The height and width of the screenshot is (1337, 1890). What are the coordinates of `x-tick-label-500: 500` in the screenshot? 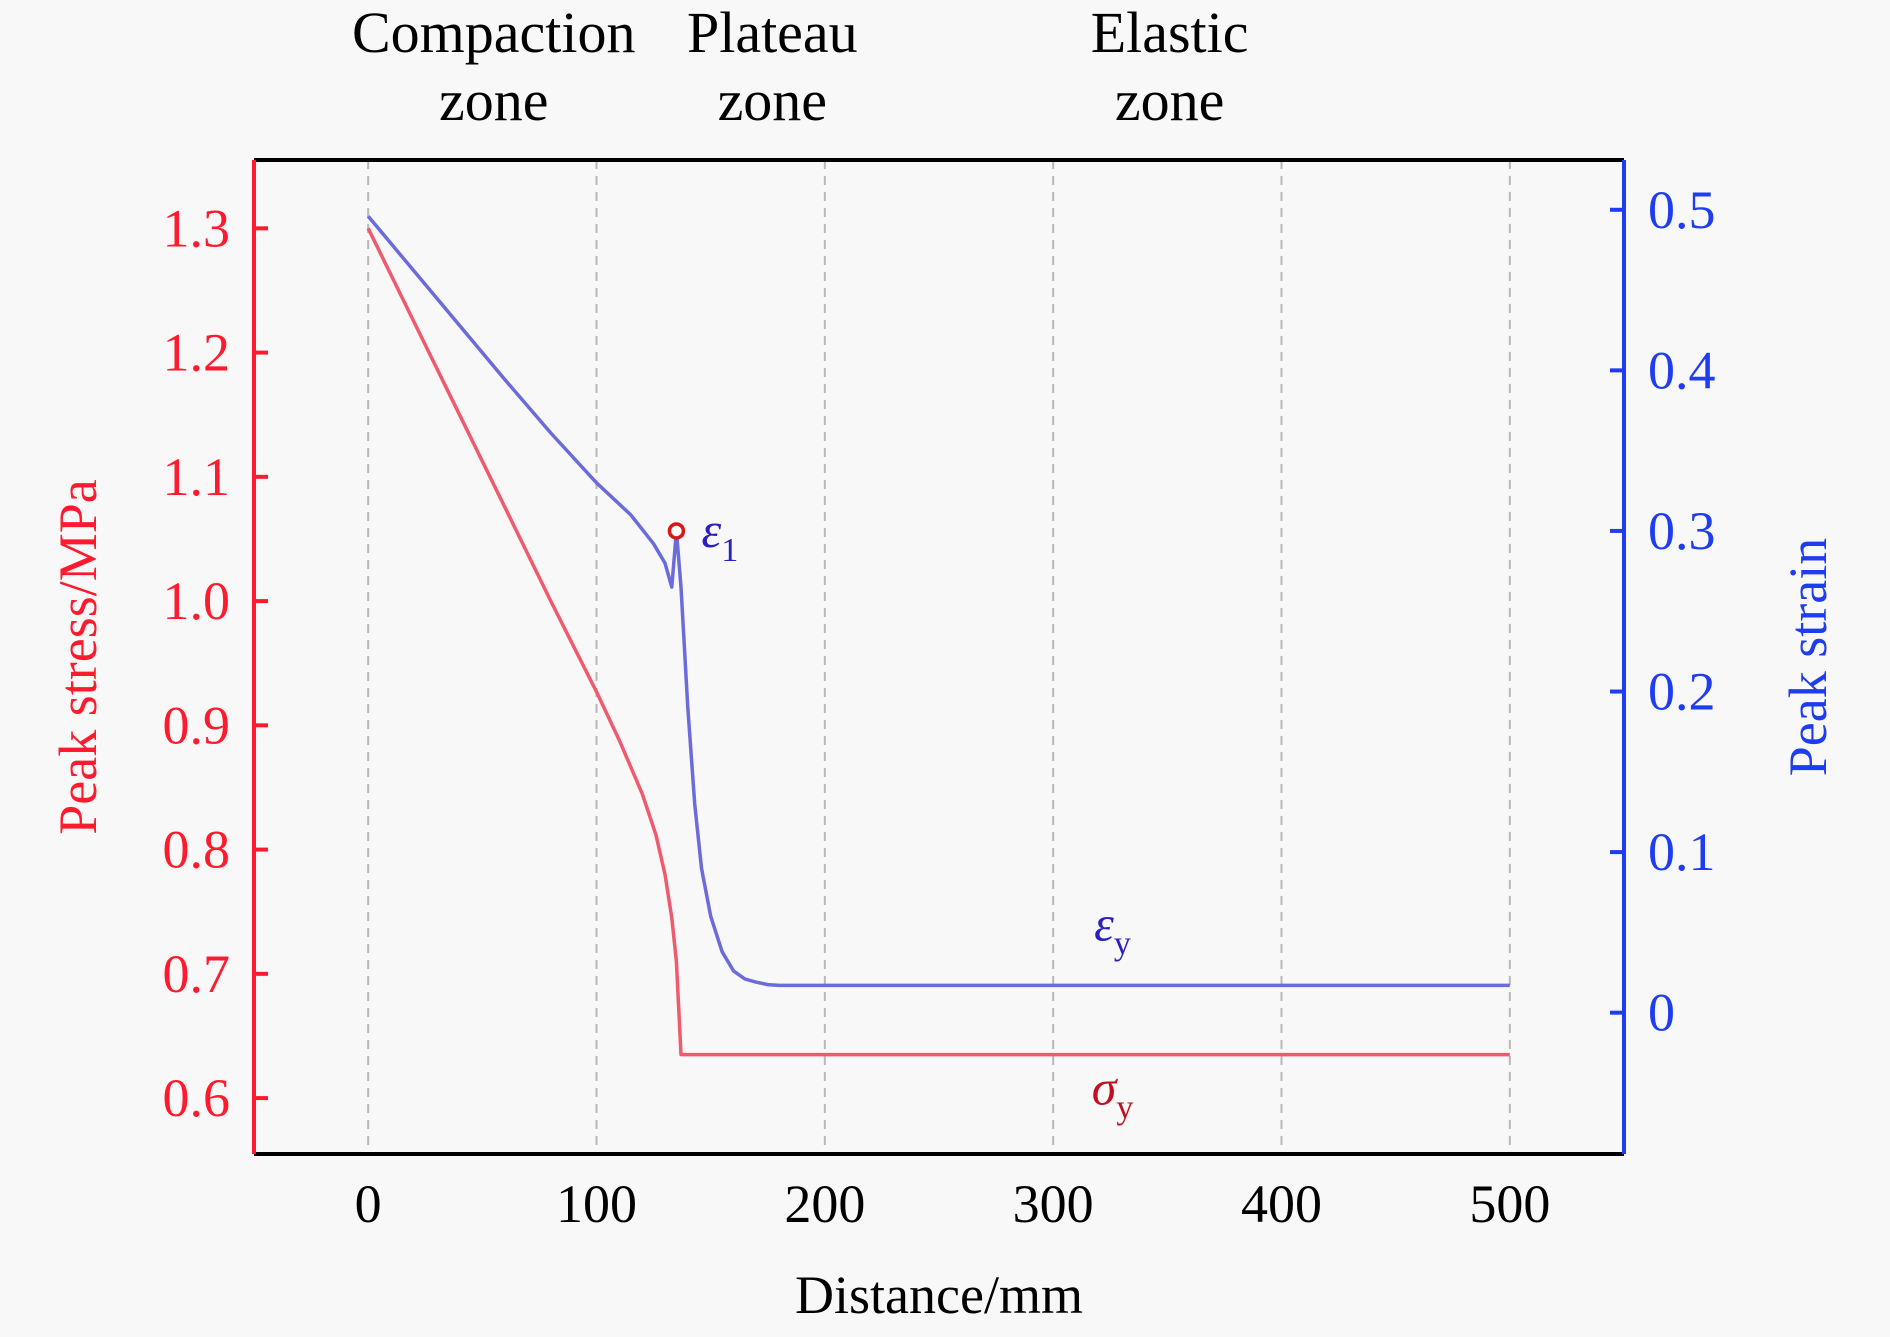 It's located at (1509, 1204).